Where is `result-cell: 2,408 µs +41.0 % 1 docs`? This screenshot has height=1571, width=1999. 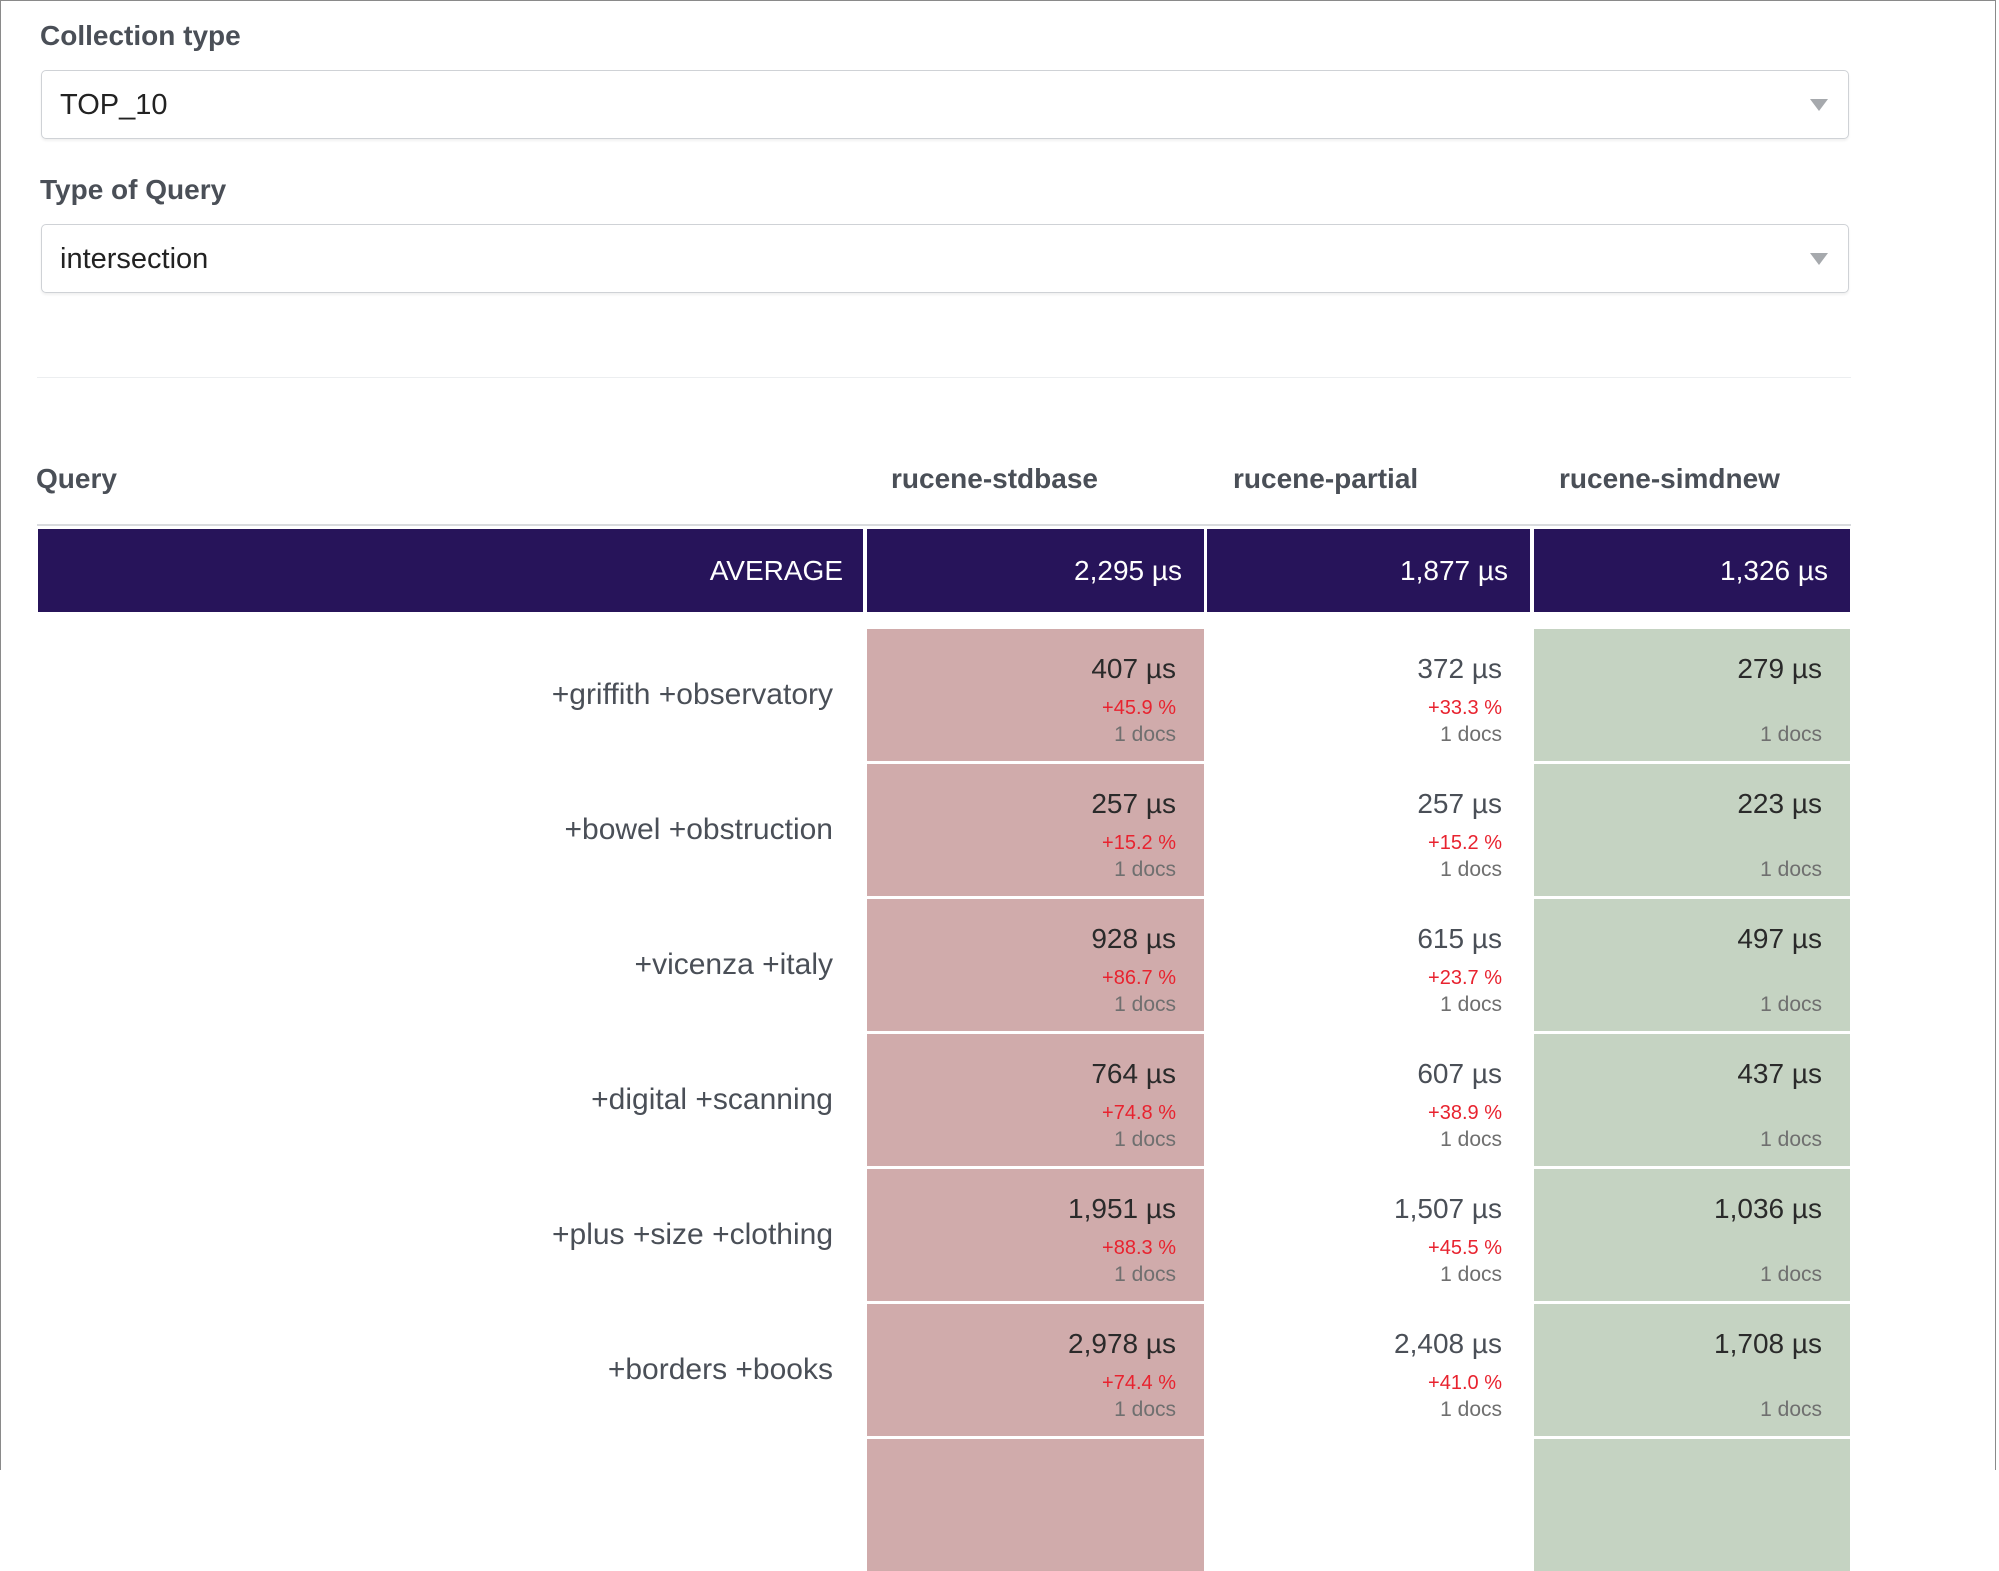 result-cell: 2,408 µs +41.0 % 1 docs is located at coordinates (1368, 1370).